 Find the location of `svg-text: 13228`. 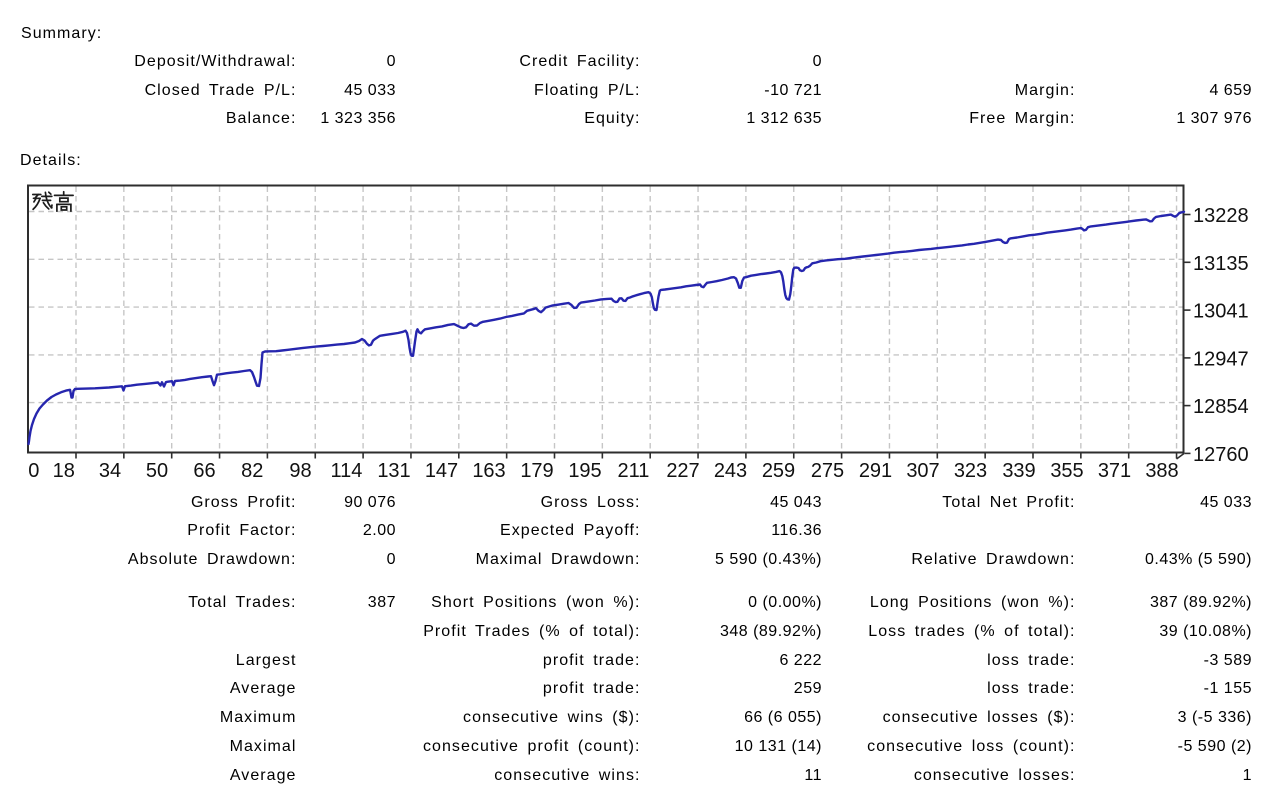

svg-text: 13228 is located at coordinates (1221, 216).